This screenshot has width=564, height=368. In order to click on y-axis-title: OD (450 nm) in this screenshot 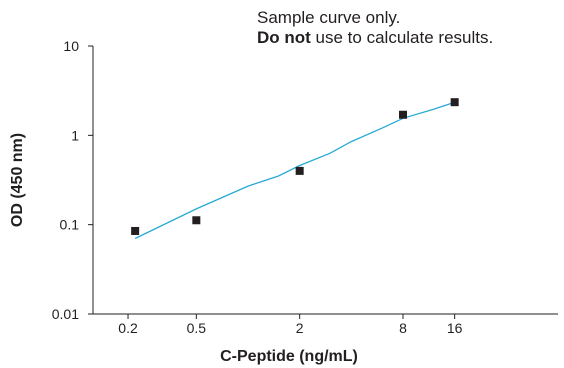, I will do `click(17, 180)`.